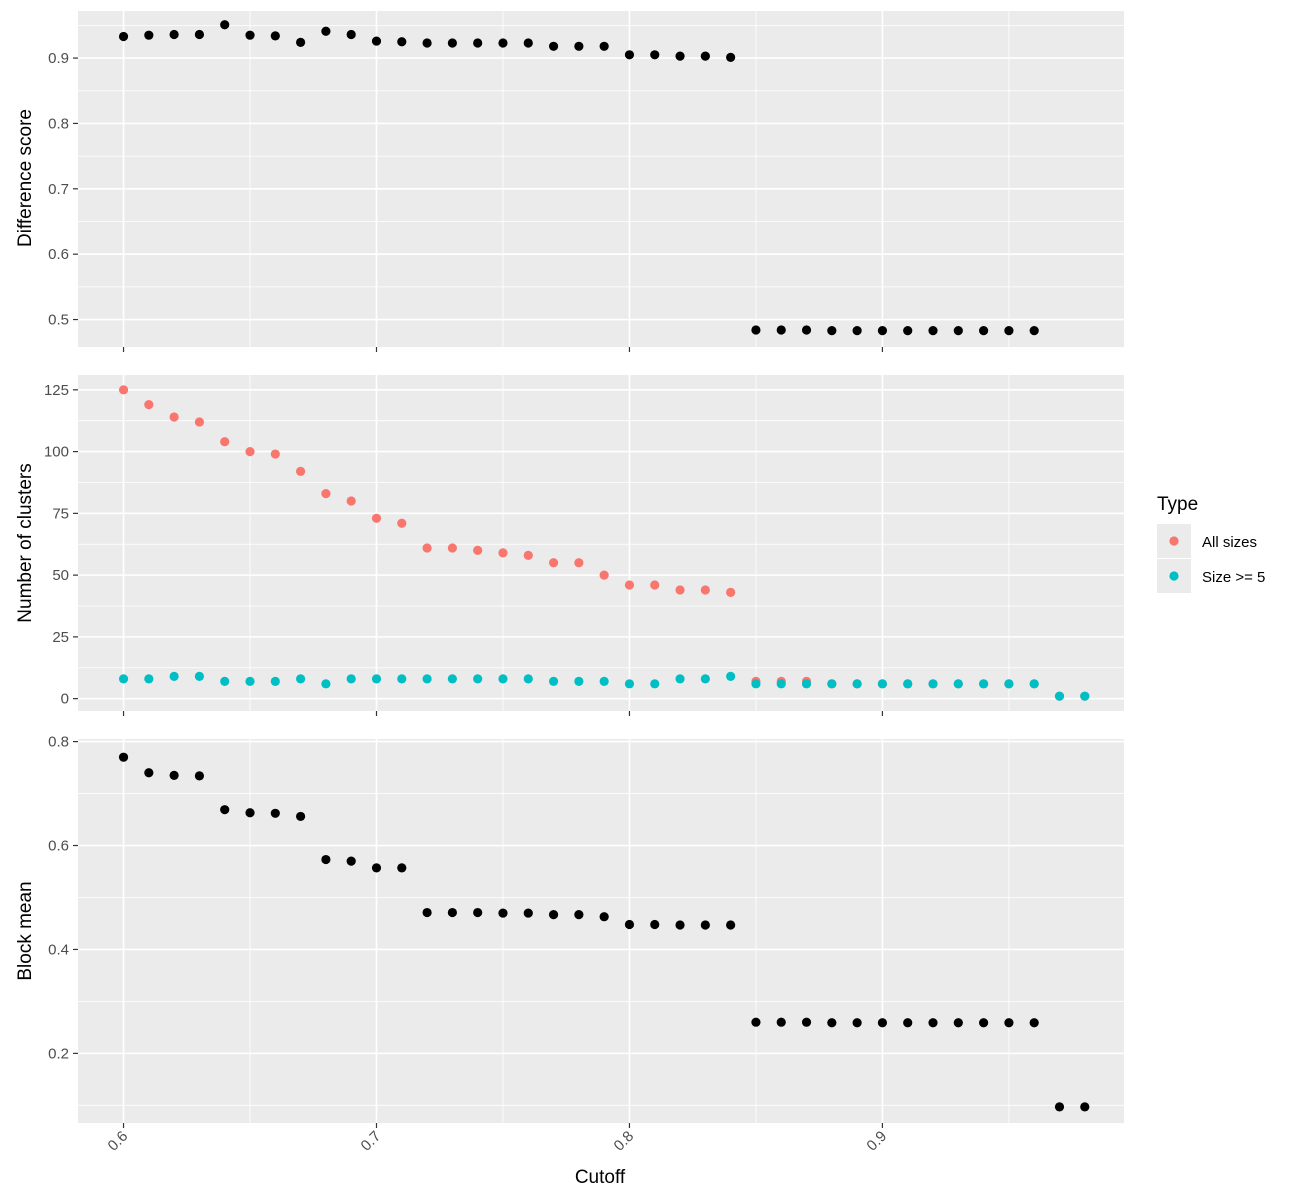  What do you see at coordinates (60, 637) in the screenshot?
I see `y-tick-label: 25` at bounding box center [60, 637].